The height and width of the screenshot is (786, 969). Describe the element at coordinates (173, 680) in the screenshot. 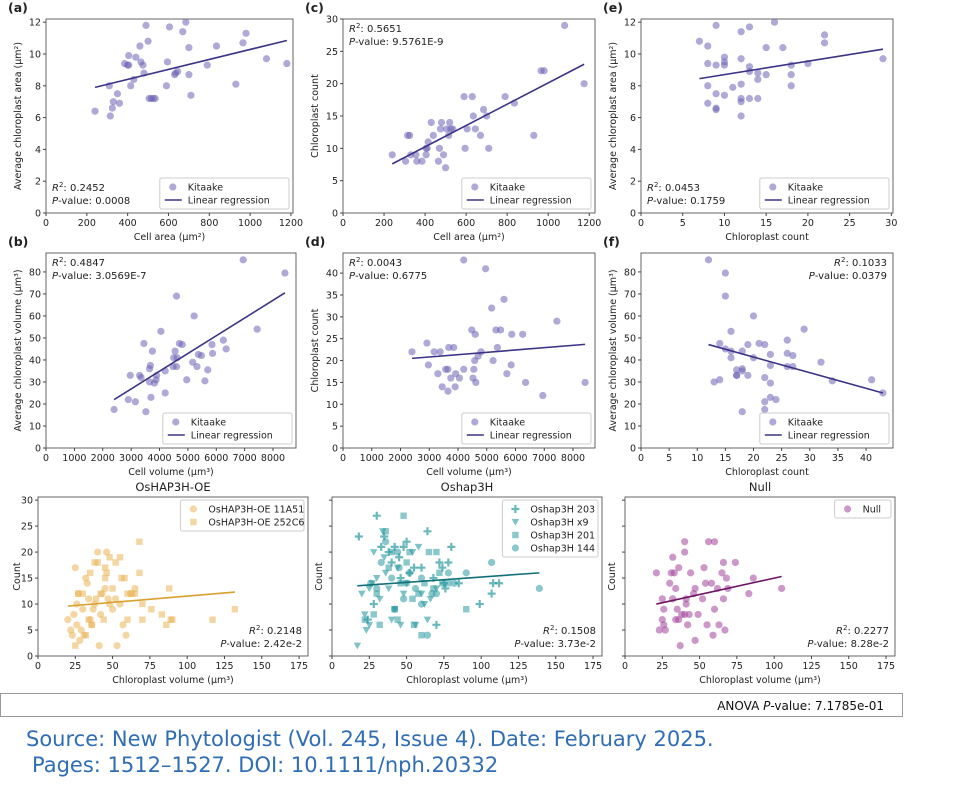

I see `x-axis-label: Chloroplast volume (µm³)` at that location.